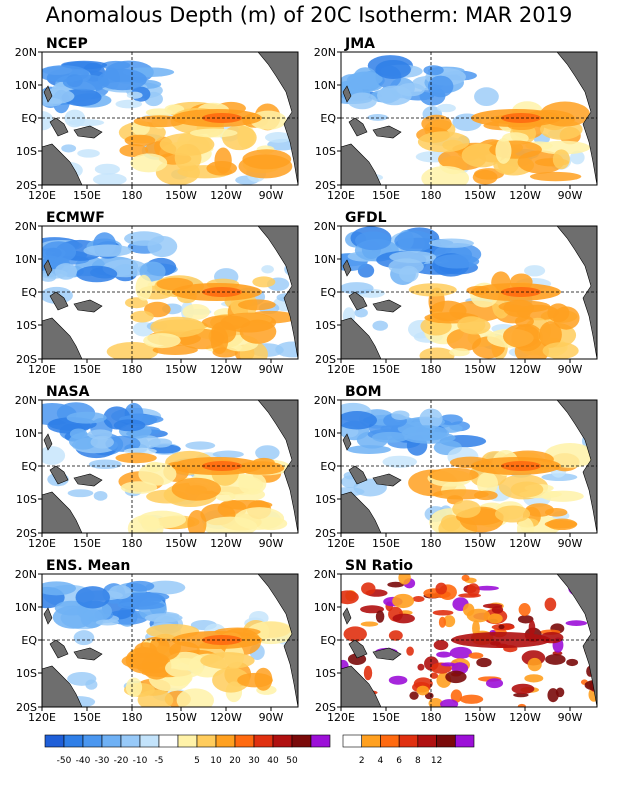 The height and width of the screenshot is (800, 618). Describe the element at coordinates (235, 761) in the screenshot. I see `colorbar-label: 20` at that location.